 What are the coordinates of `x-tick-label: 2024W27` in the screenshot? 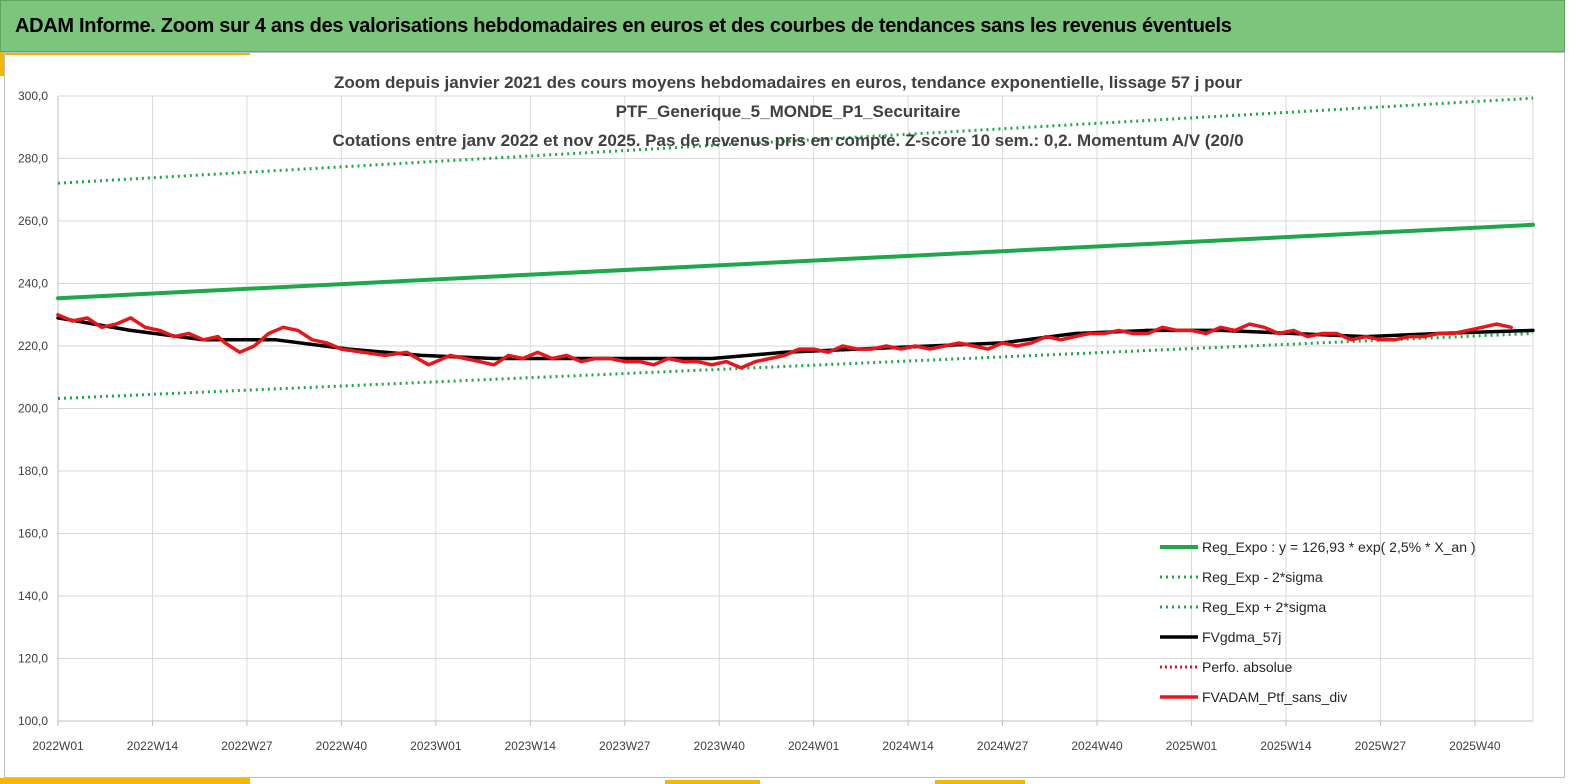 It's located at (1003, 746).